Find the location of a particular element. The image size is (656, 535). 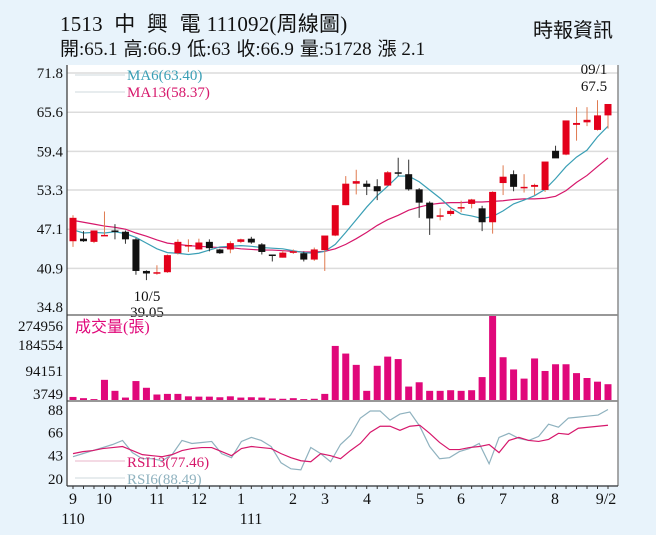

stat-0: 開:65.1 is located at coordinates (89, 49).